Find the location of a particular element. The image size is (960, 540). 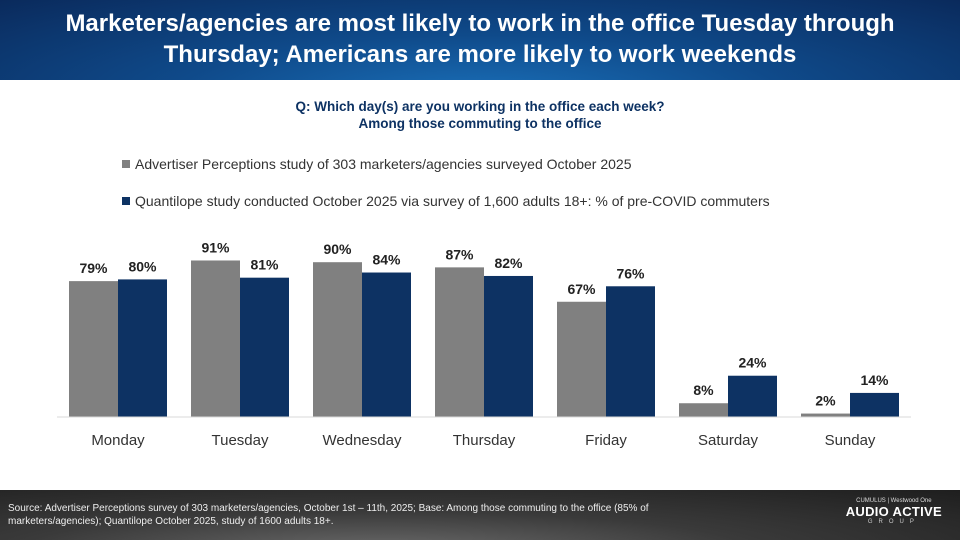

data-label: 2% is located at coordinates (825, 401).